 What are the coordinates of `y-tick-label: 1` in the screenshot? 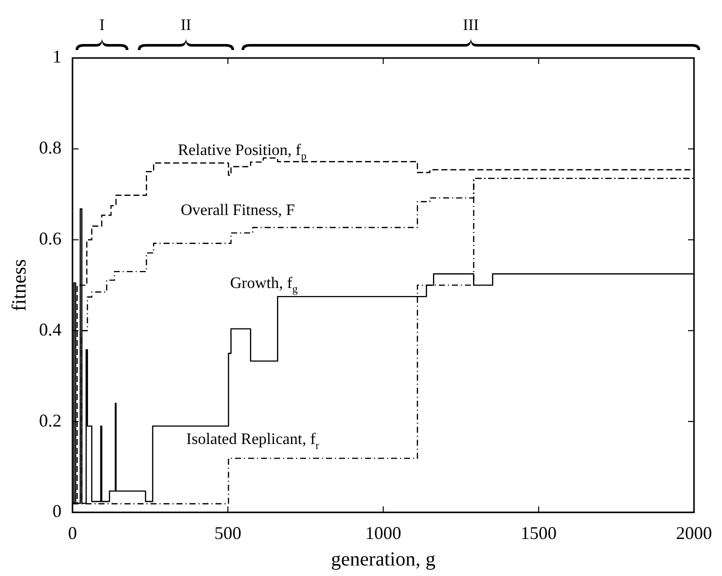 It's located at (57, 56).